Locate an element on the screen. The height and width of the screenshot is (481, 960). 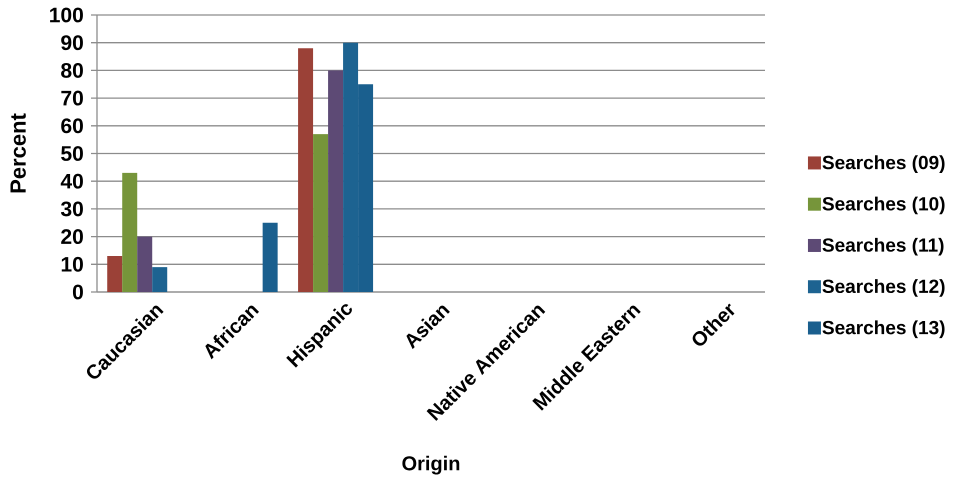
legend-label: Searches (13) is located at coordinates (883, 329).